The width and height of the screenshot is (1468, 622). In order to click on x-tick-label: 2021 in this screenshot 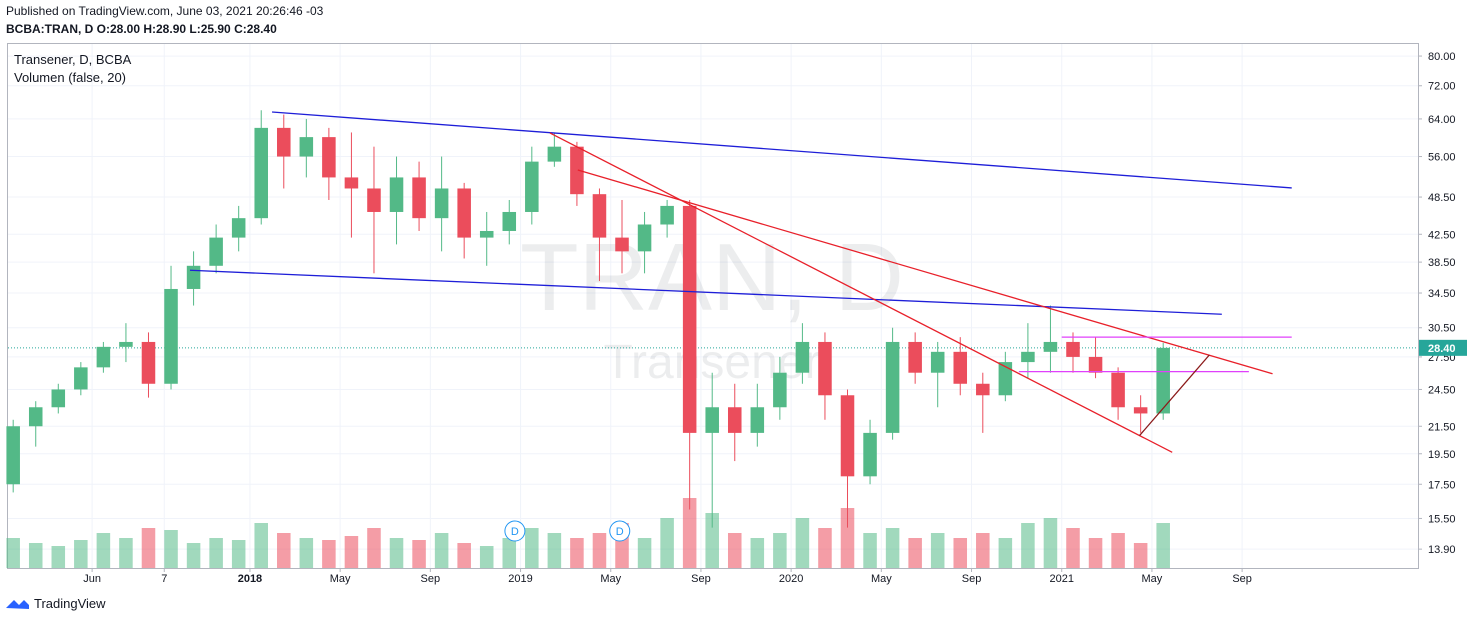, I will do `click(1061, 579)`.